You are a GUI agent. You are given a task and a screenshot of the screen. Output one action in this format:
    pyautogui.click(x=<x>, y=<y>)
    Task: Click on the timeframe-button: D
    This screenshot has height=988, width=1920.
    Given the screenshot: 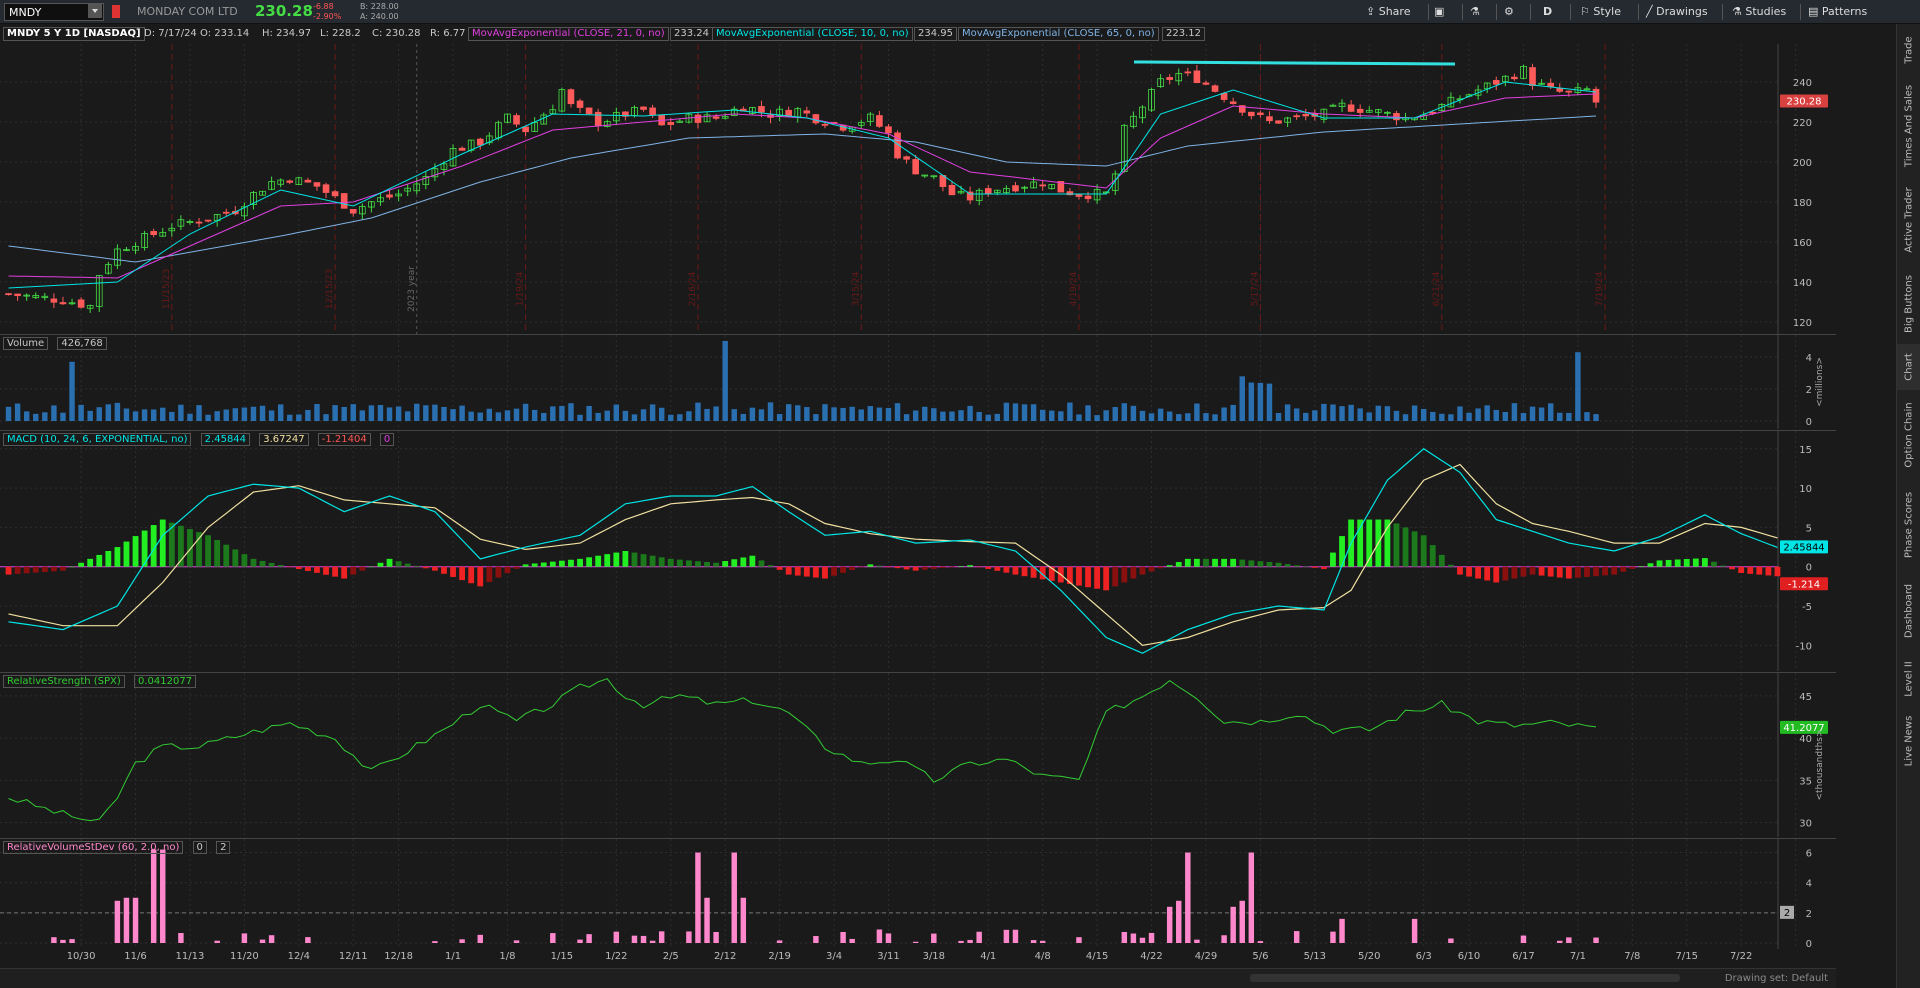 What is the action you would take?
    pyautogui.click(x=1548, y=11)
    